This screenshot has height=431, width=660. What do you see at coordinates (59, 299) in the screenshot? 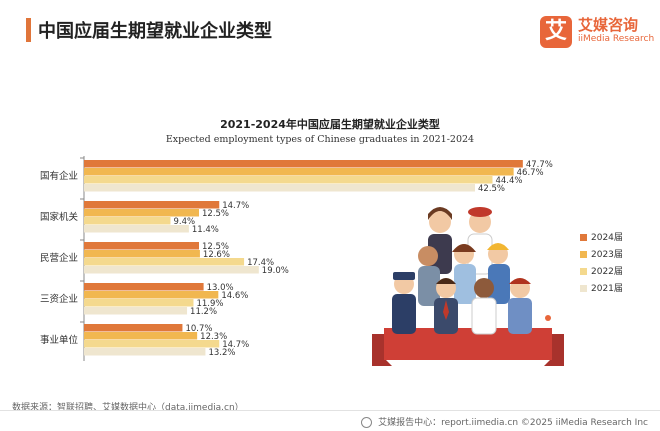
I see `category-label: 三资企业` at bounding box center [59, 299].